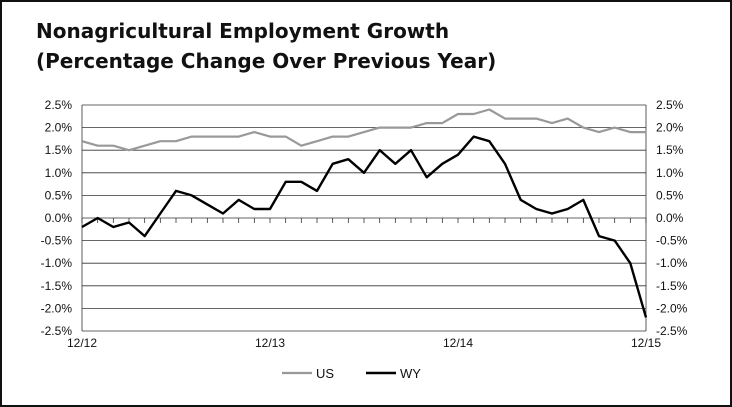 This screenshot has height=407, width=732. Describe the element at coordinates (325, 373) in the screenshot. I see `legend-label-us: US` at that location.